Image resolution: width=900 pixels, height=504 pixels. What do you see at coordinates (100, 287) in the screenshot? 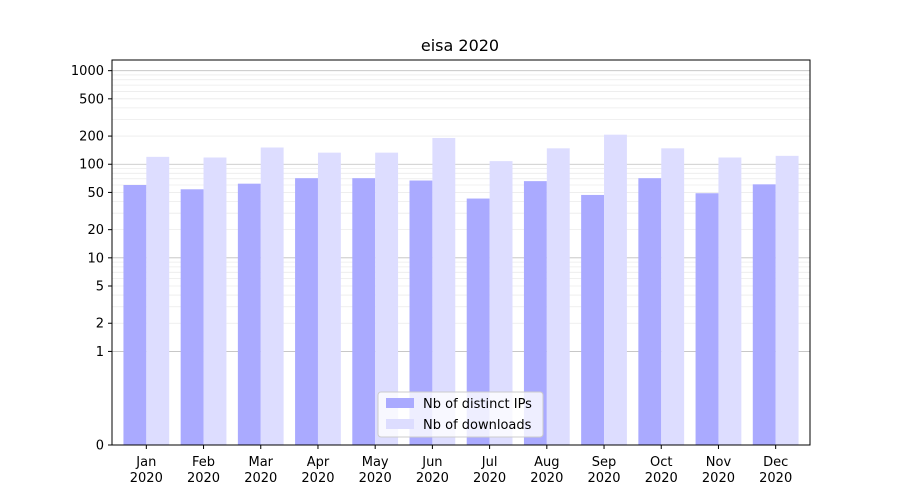
I see `y-tick-label: 5` at bounding box center [100, 287].